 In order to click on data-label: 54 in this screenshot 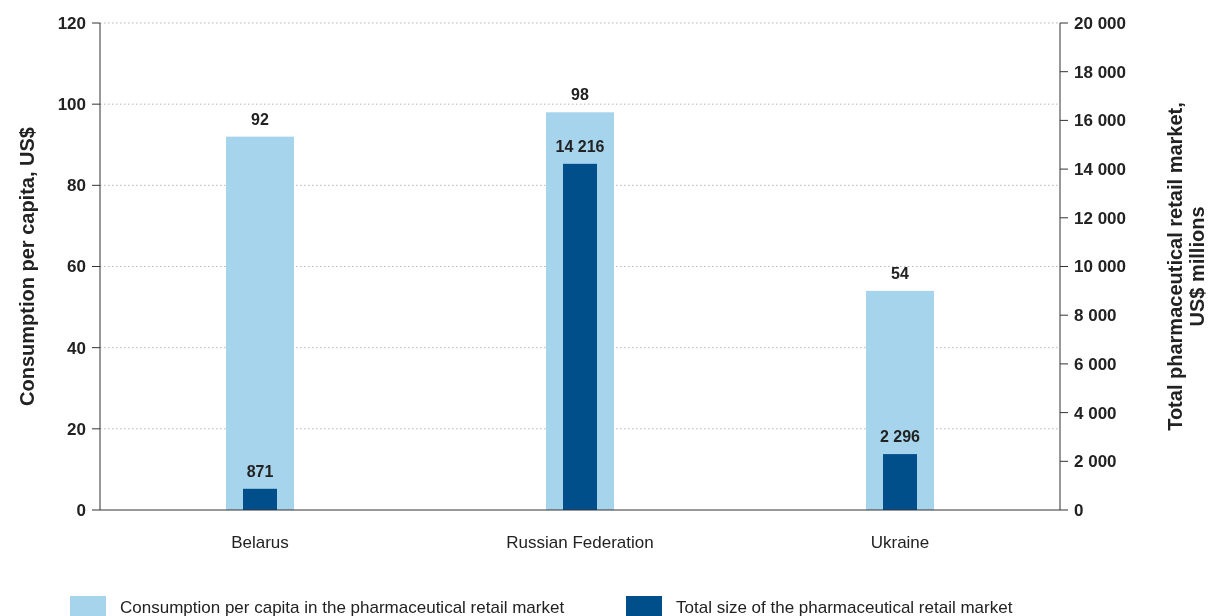, I will do `click(900, 273)`.